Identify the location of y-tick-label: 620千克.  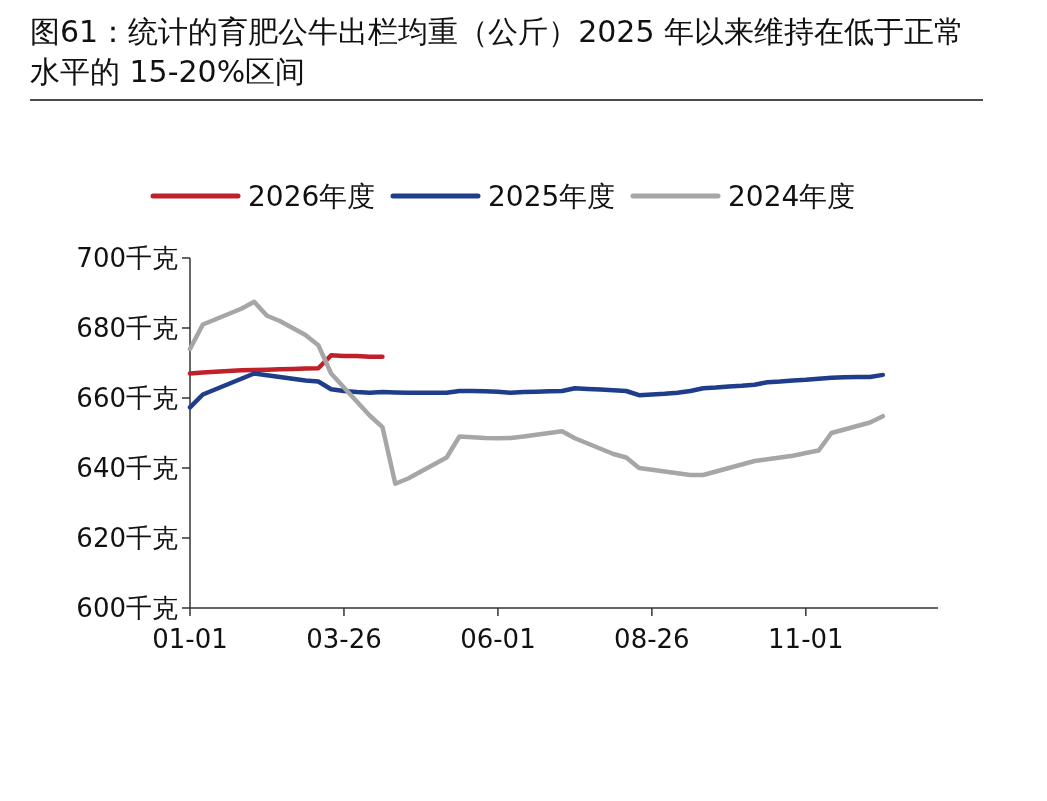
(127, 538).